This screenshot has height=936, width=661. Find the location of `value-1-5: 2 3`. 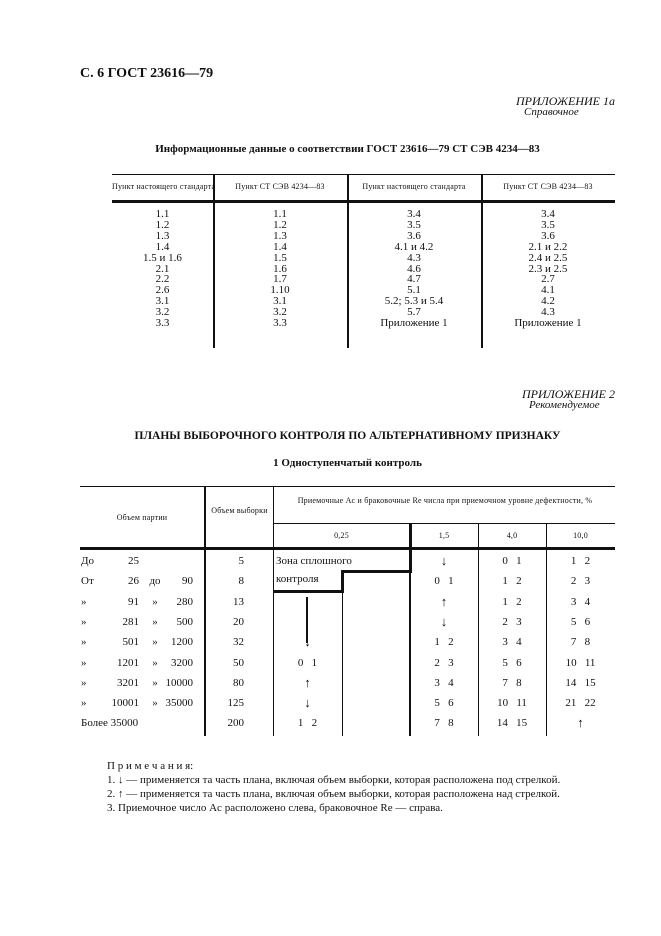

value-1-5: 2 3 is located at coordinates (444, 662).